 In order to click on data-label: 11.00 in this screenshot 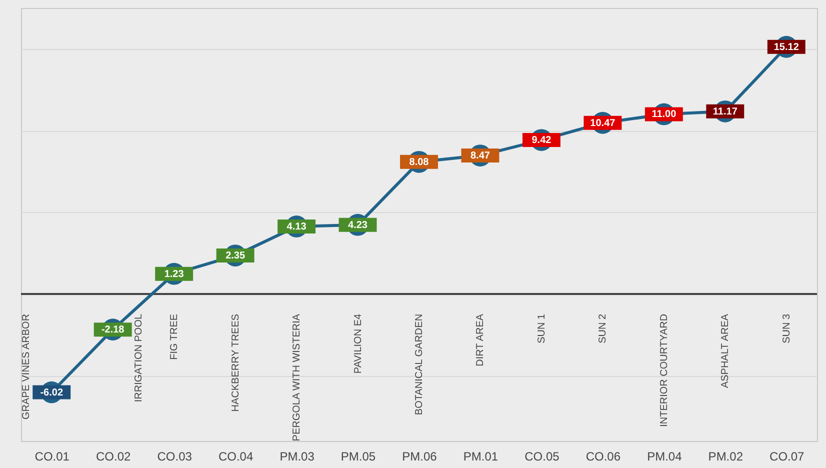, I will do `click(664, 114)`.